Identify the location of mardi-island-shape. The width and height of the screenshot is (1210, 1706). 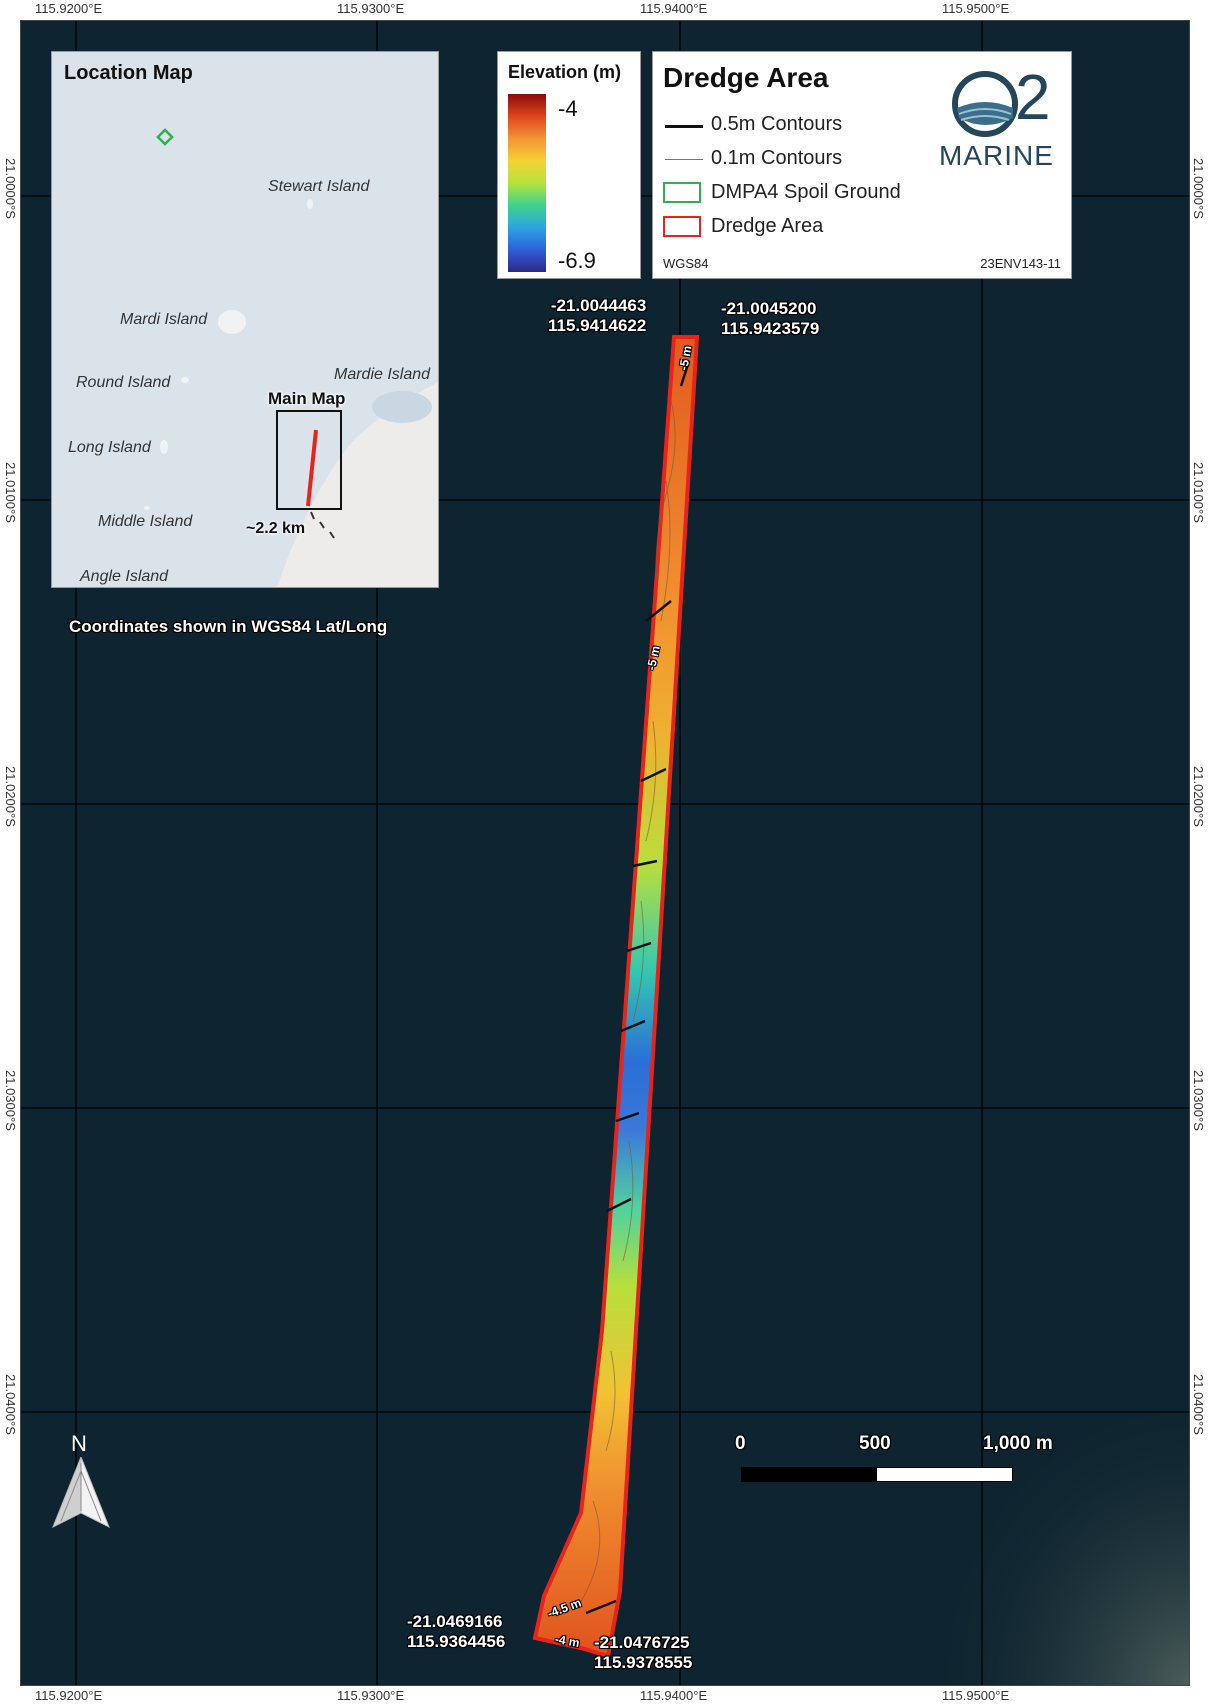
(232, 322).